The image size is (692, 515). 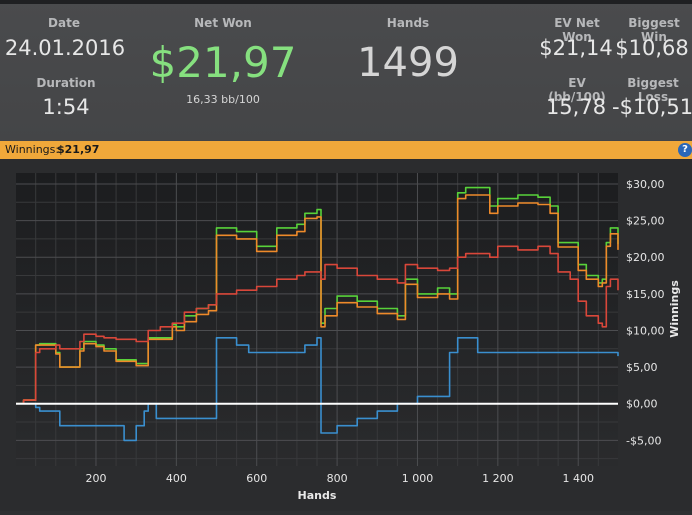 I want to click on banner-label: Winnings:, so click(x=32, y=149).